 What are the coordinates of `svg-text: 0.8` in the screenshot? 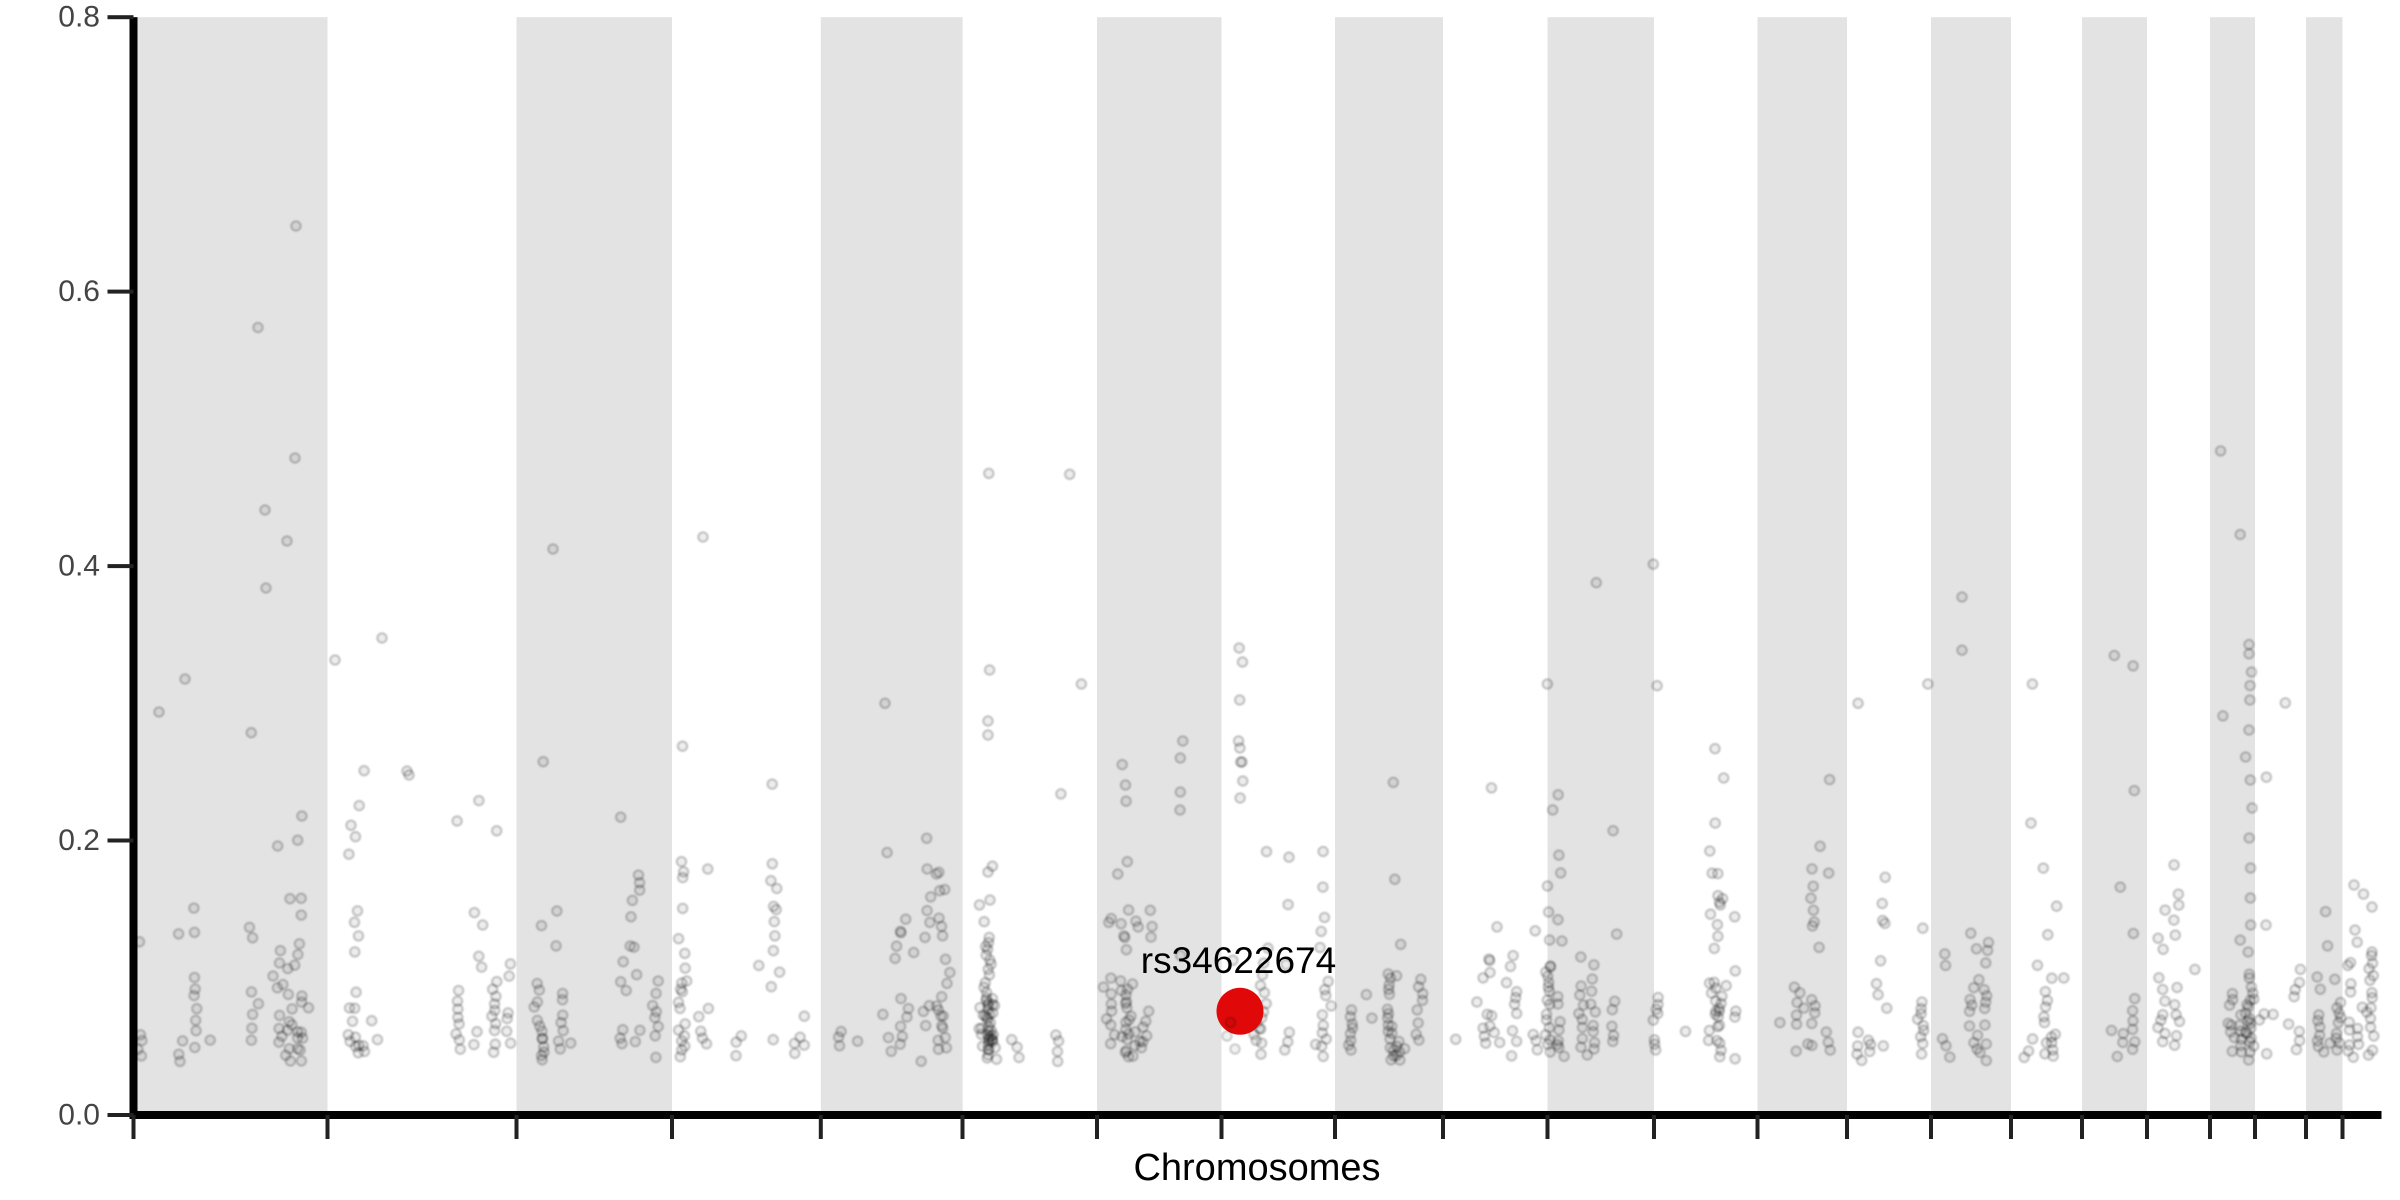 It's located at (79, 17).